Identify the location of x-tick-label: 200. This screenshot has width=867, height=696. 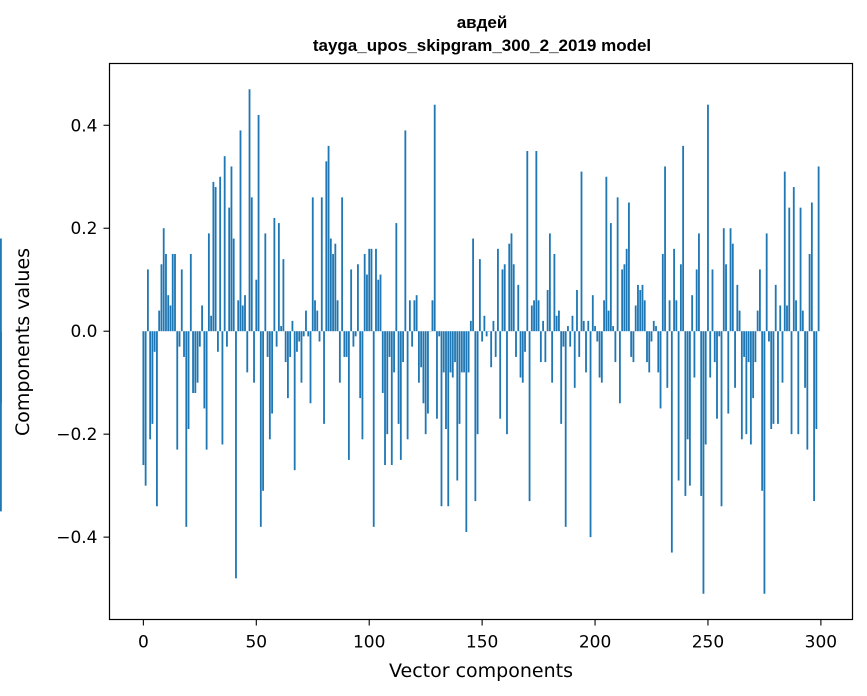
(595, 643).